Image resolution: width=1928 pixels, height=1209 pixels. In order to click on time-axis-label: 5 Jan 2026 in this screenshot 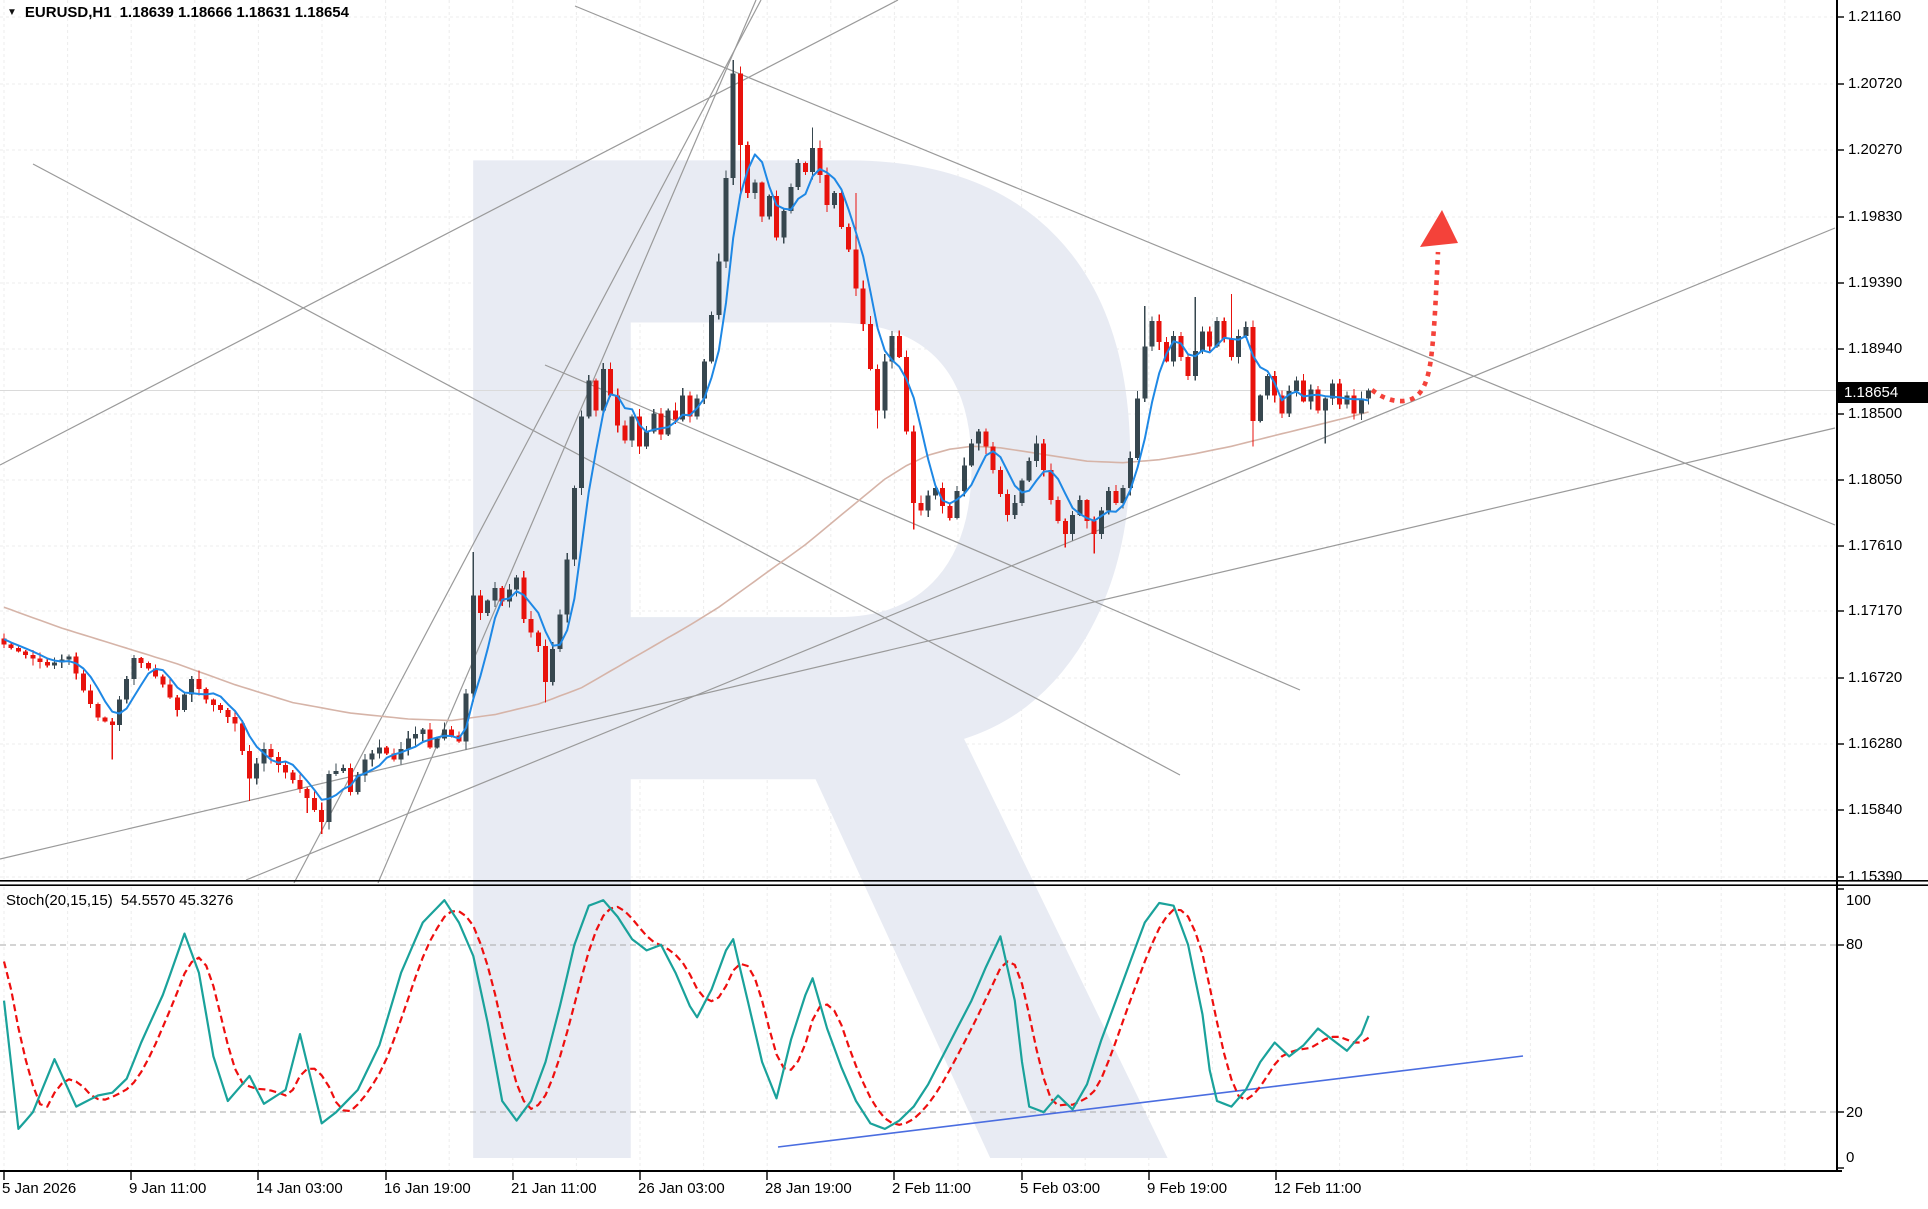, I will do `click(39, 1188)`.